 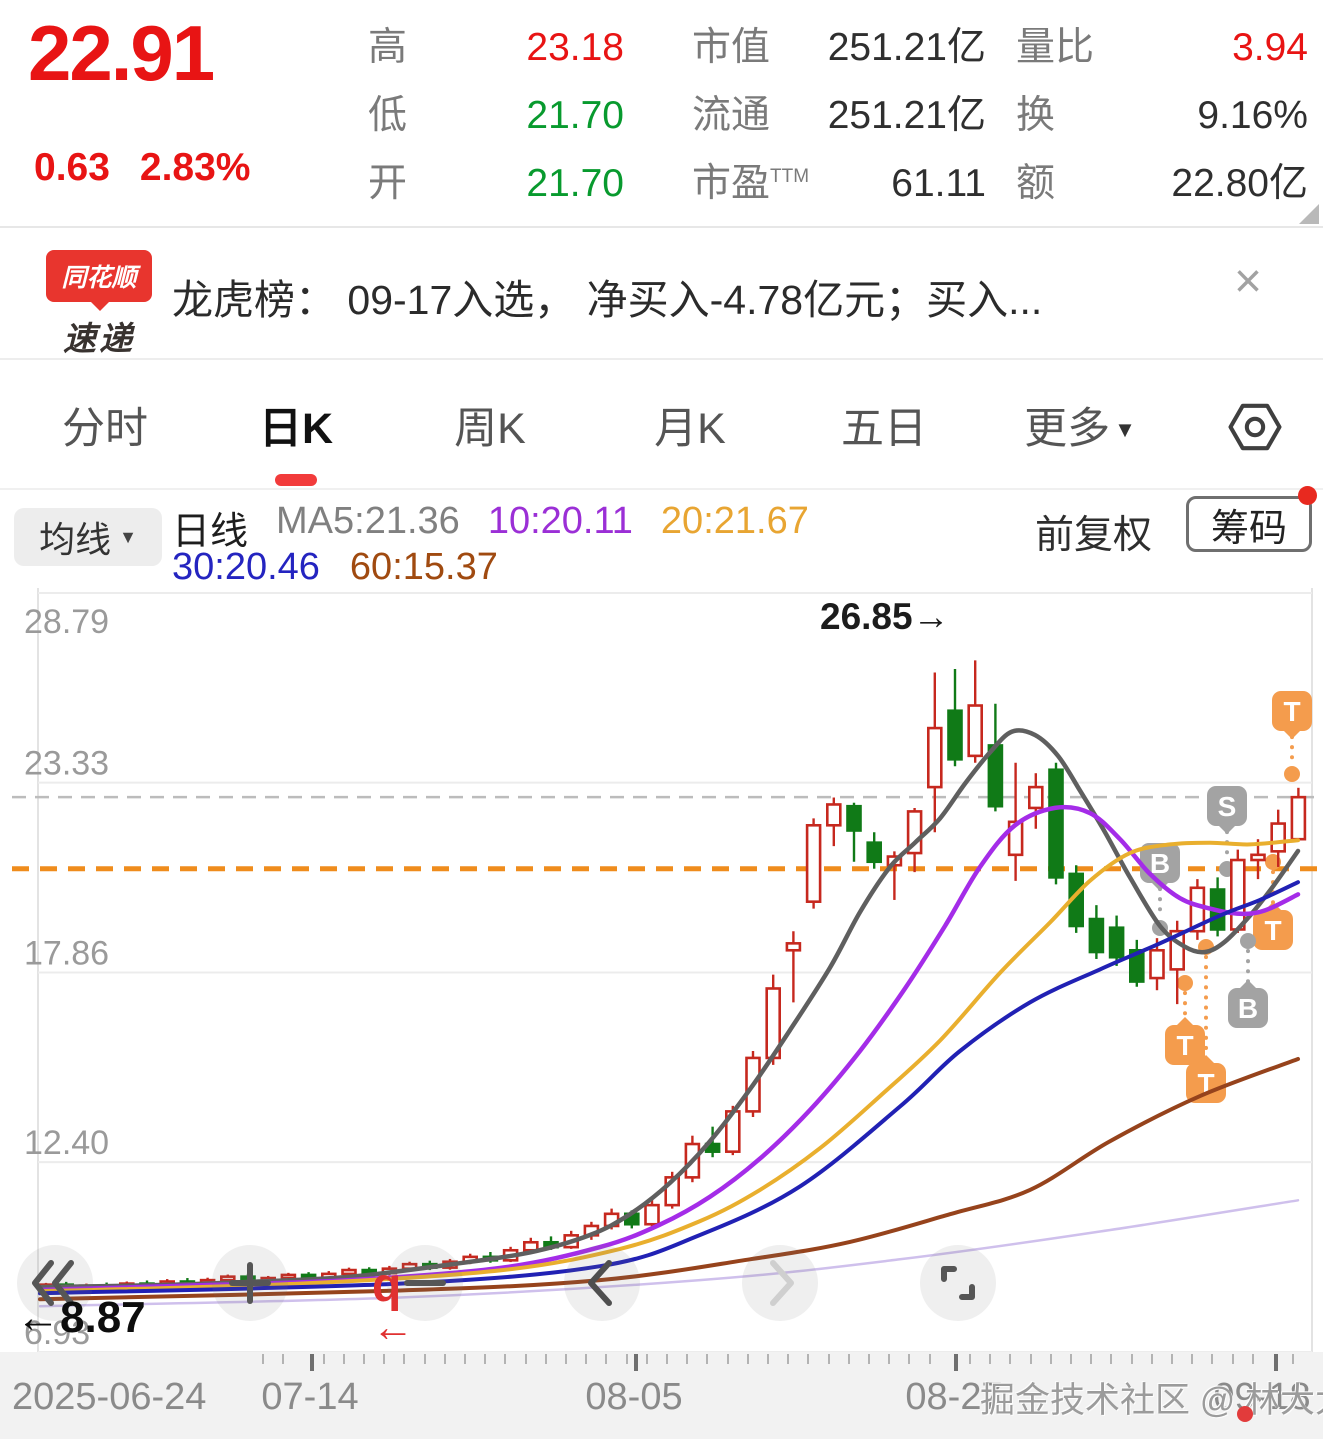 What do you see at coordinates (1252, 115) in the screenshot?
I see `stat-value: 9.16%` at bounding box center [1252, 115].